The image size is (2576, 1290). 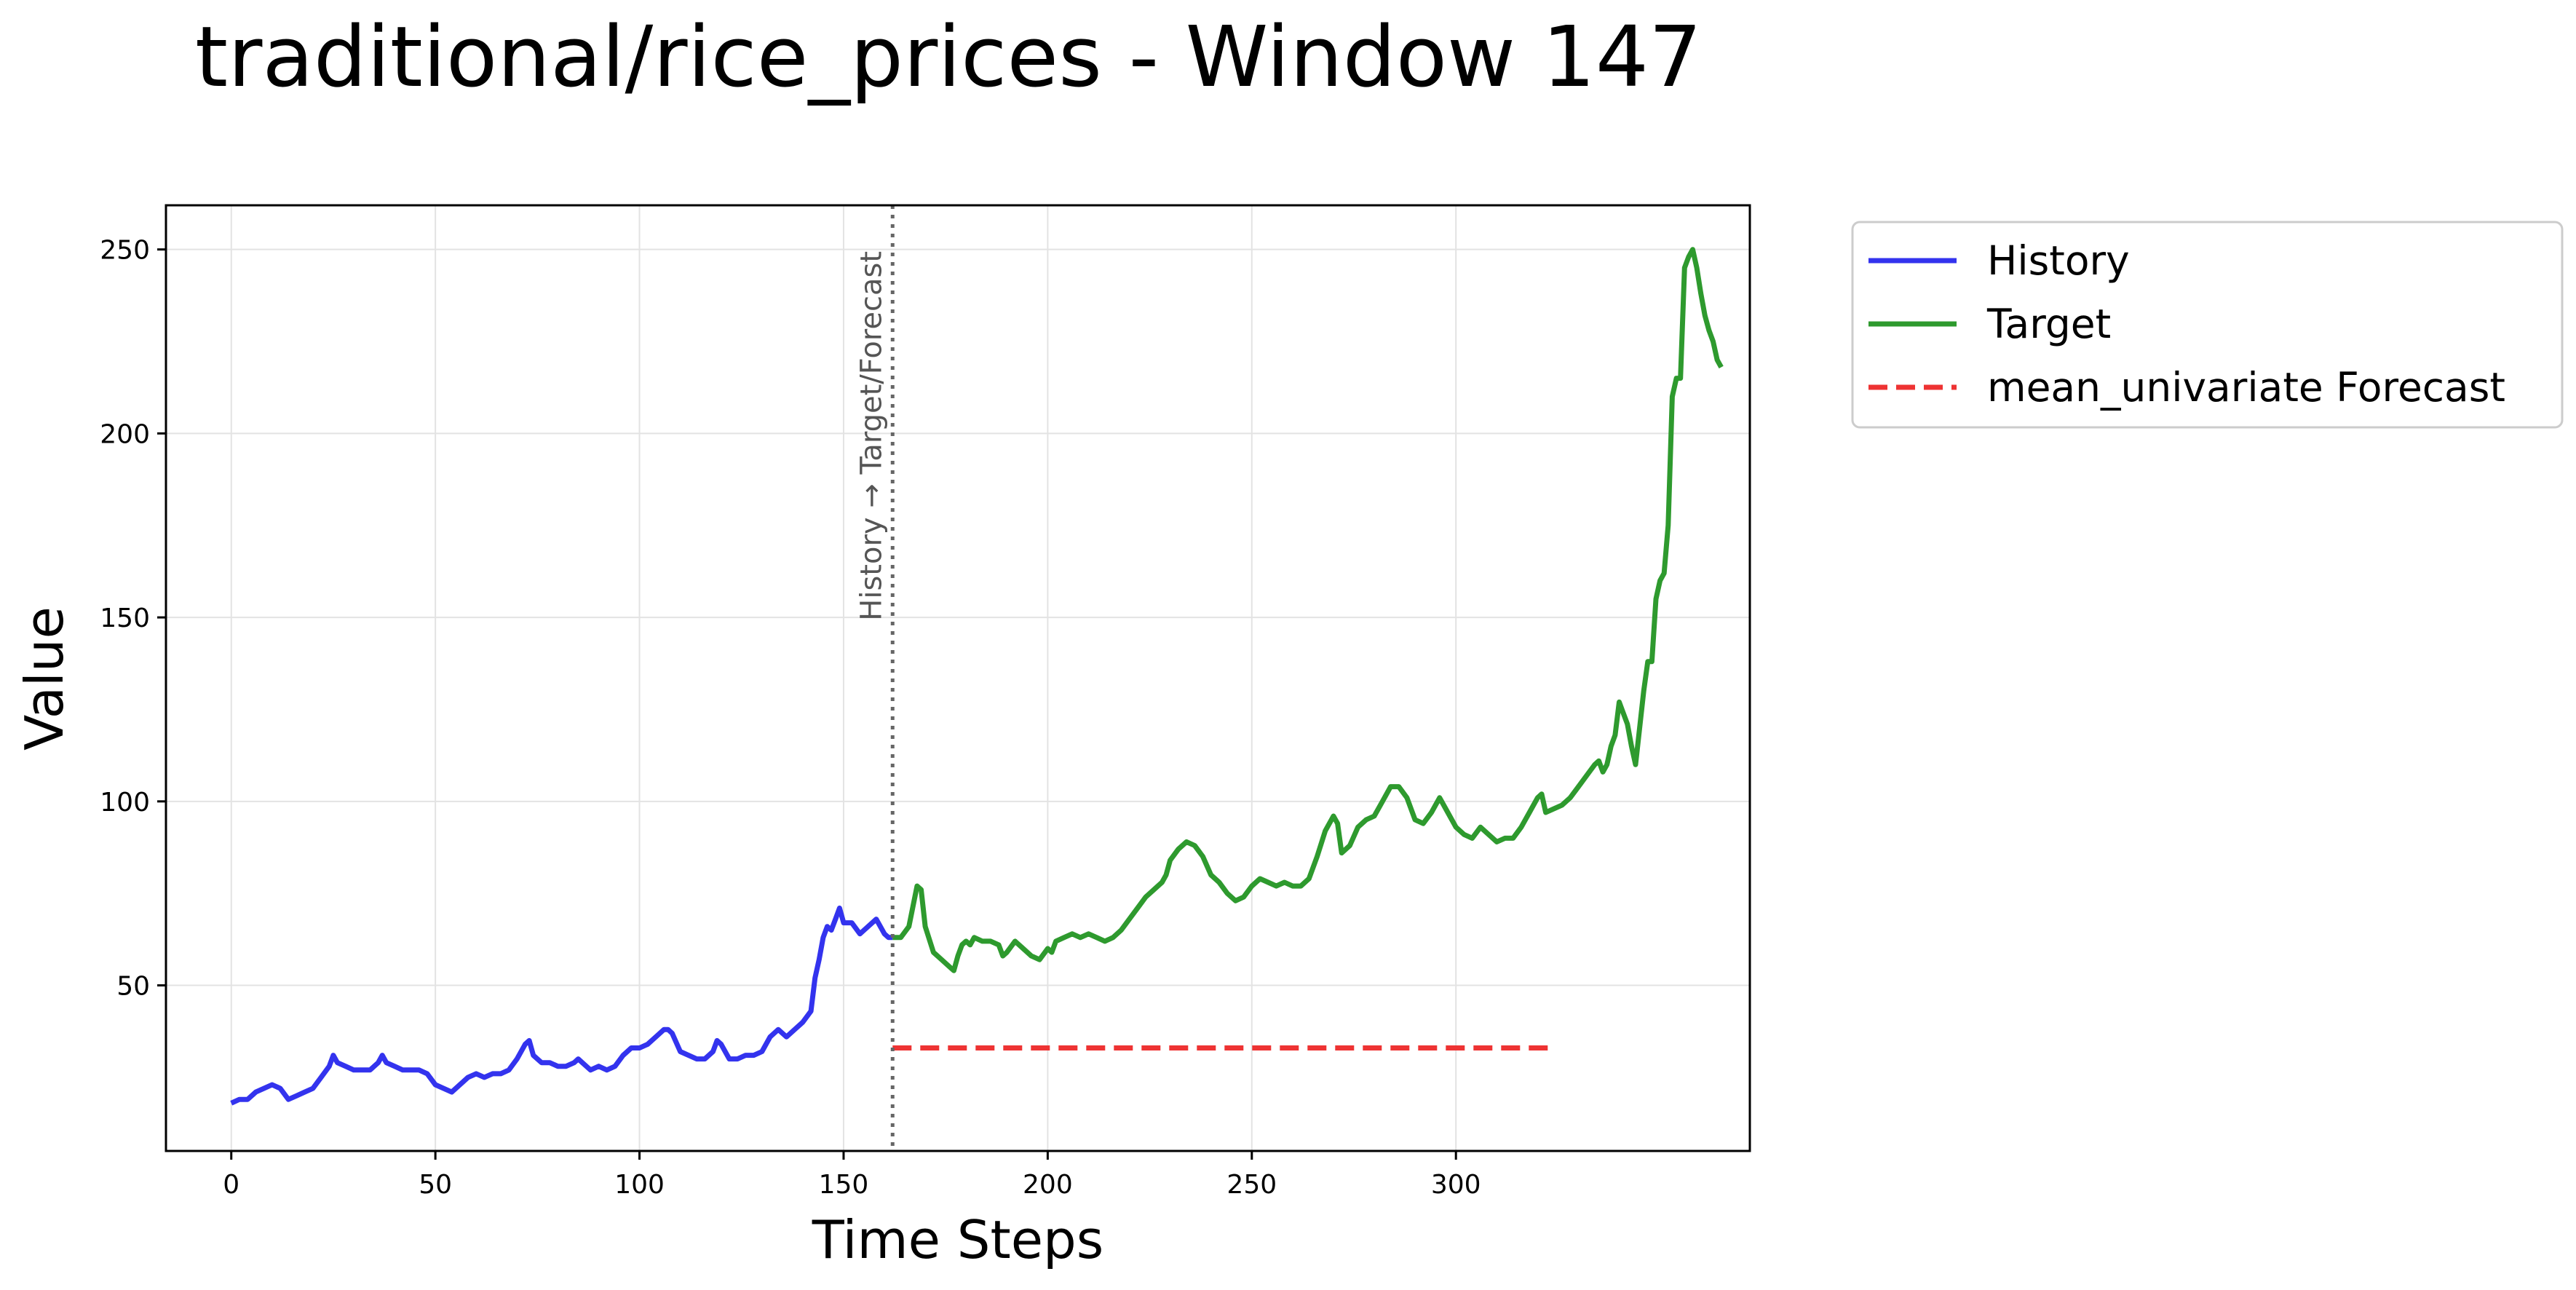 I want to click on series-line-history, so click(x=561, y=1005).